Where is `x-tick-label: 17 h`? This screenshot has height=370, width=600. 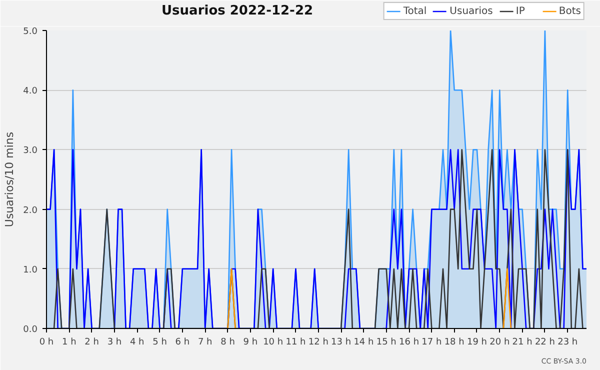
x-tick-label: 17 h is located at coordinates (432, 343).